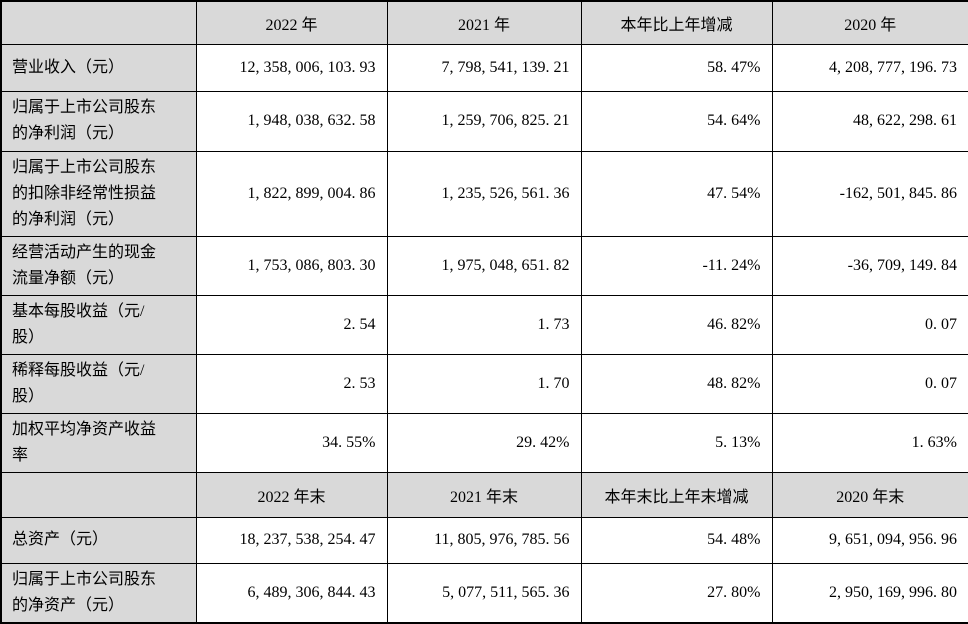  Describe the element at coordinates (676, 442) in the screenshot. I see `cell-value: 5. 13%` at that location.